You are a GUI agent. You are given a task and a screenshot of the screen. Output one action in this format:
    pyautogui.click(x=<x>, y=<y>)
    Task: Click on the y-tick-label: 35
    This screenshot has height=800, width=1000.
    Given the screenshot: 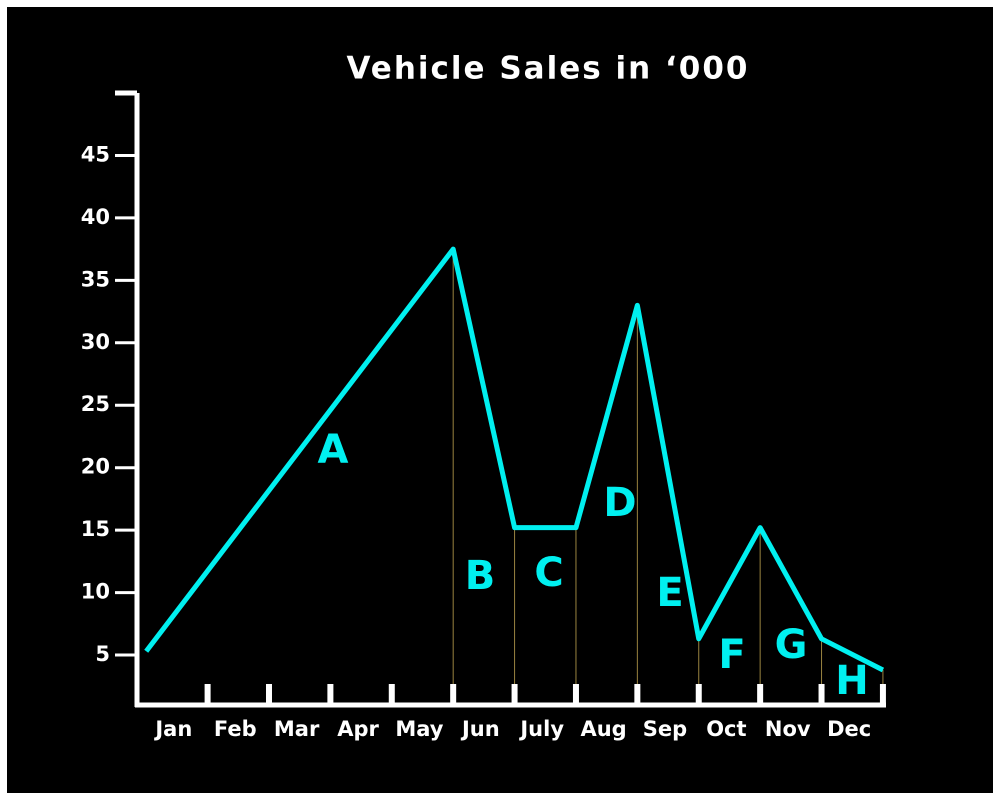 What is the action you would take?
    pyautogui.click(x=95, y=279)
    